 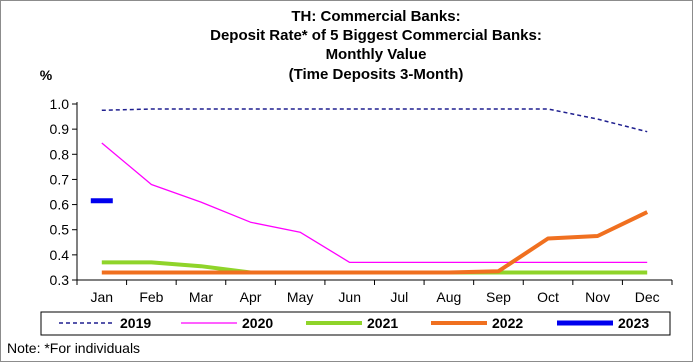 I want to click on y-tick-label: 0.6, so click(x=60, y=205).